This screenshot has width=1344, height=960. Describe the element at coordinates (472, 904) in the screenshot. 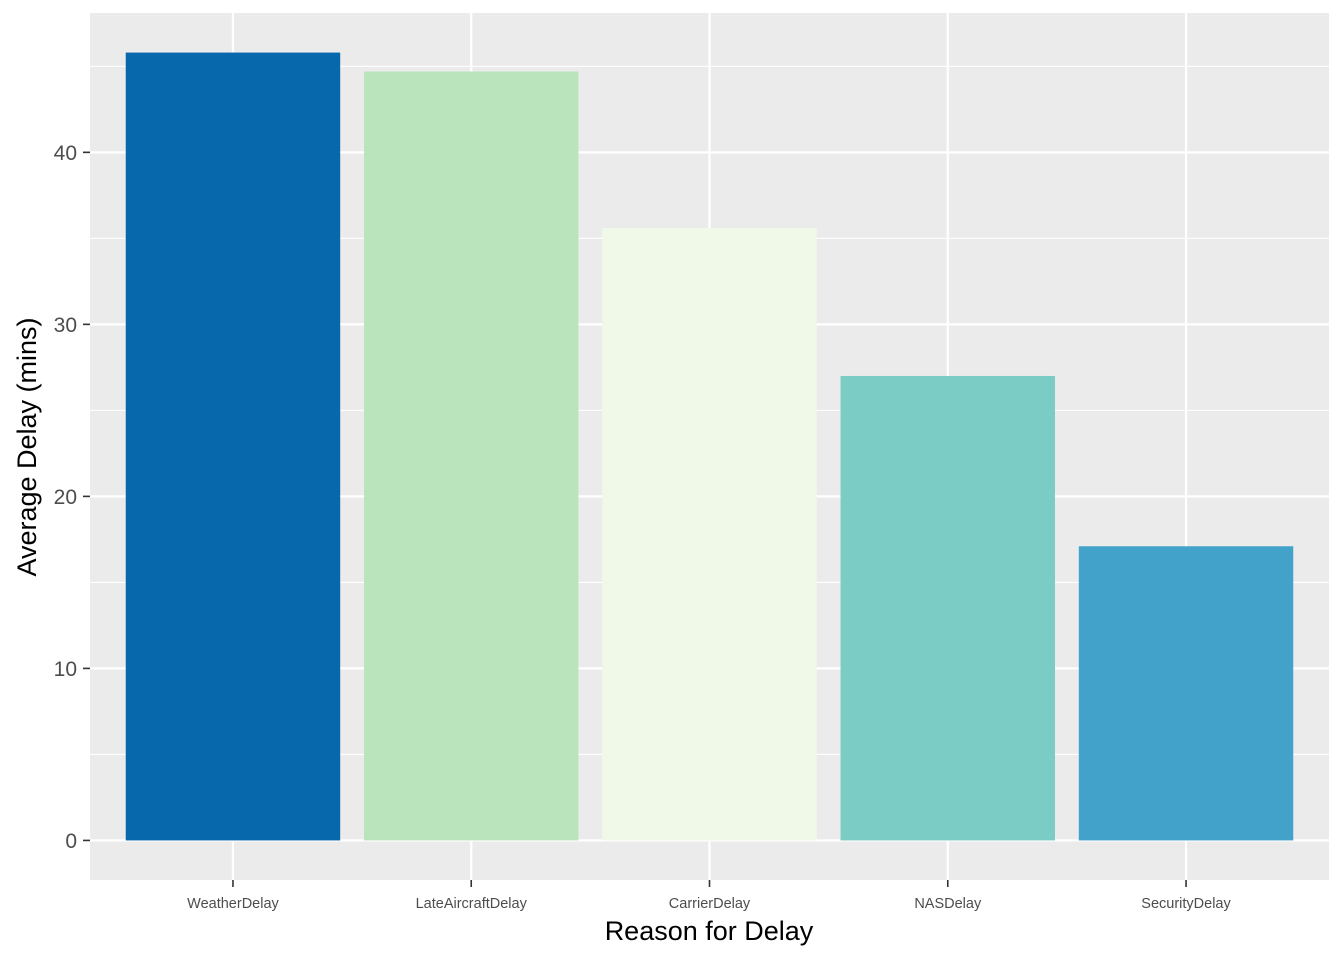

I see `x-tick-label: LateAircraftDelay` at that location.